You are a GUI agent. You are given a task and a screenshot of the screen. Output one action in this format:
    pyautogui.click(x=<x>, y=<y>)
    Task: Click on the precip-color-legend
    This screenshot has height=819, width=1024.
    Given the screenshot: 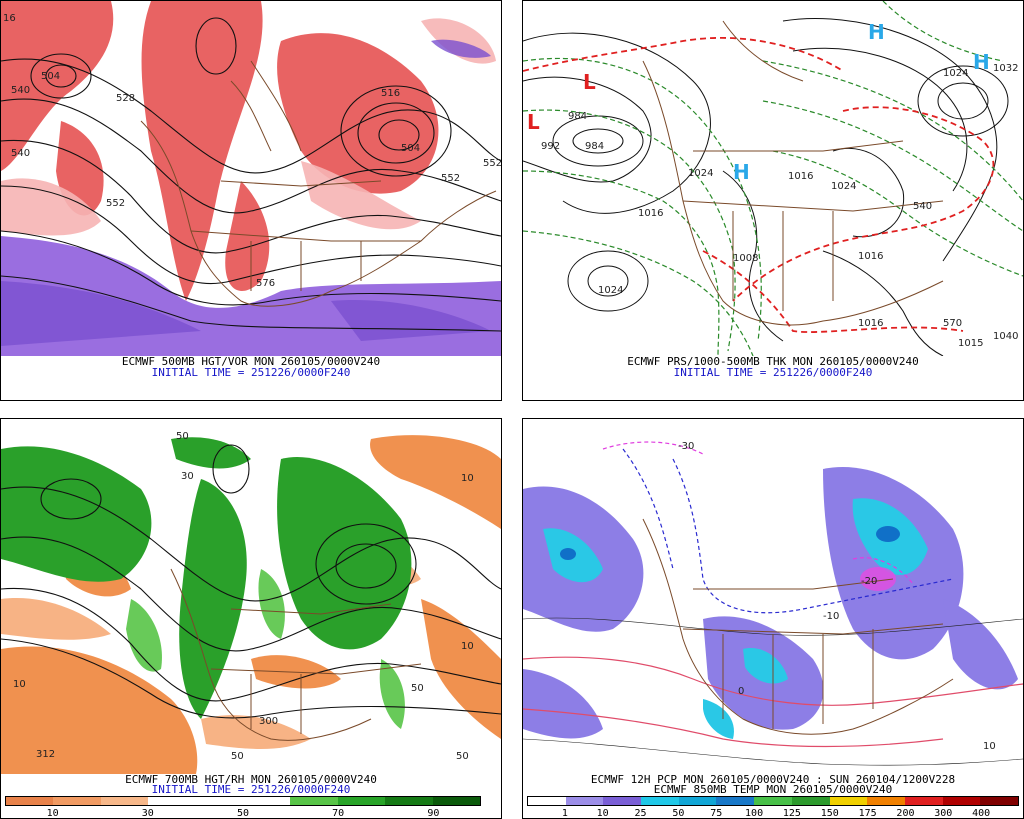 What is the action you would take?
    pyautogui.click(x=773, y=801)
    